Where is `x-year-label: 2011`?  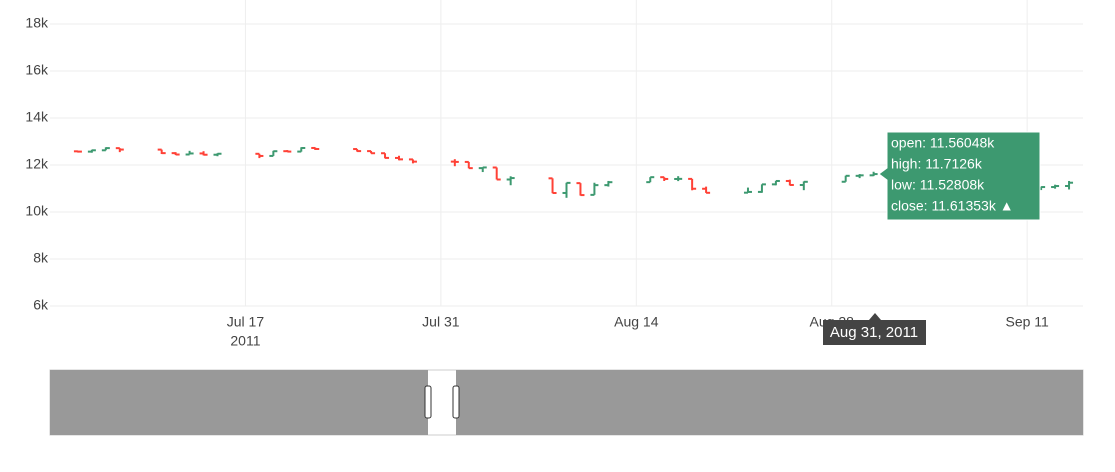
x-year-label: 2011 is located at coordinates (245, 341).